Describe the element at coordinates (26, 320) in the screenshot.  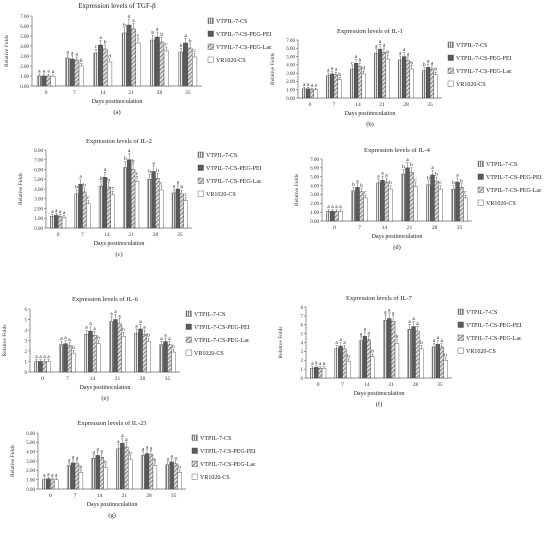
I see `y-tick-label: 5` at that location.